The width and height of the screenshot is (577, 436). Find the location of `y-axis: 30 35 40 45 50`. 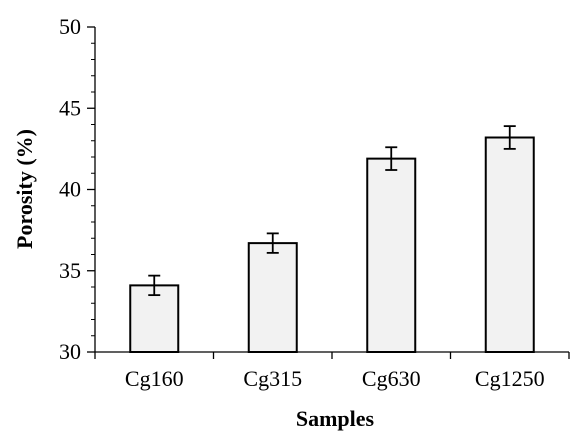

y-axis: 30 35 40 45 50 is located at coordinates (77, 189).